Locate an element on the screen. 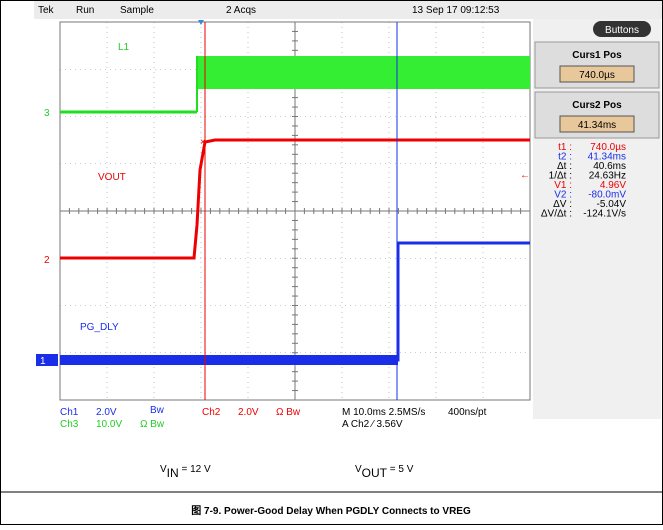 This screenshot has height=530, width=663. readout-value: 740.0µs is located at coordinates (608, 147).